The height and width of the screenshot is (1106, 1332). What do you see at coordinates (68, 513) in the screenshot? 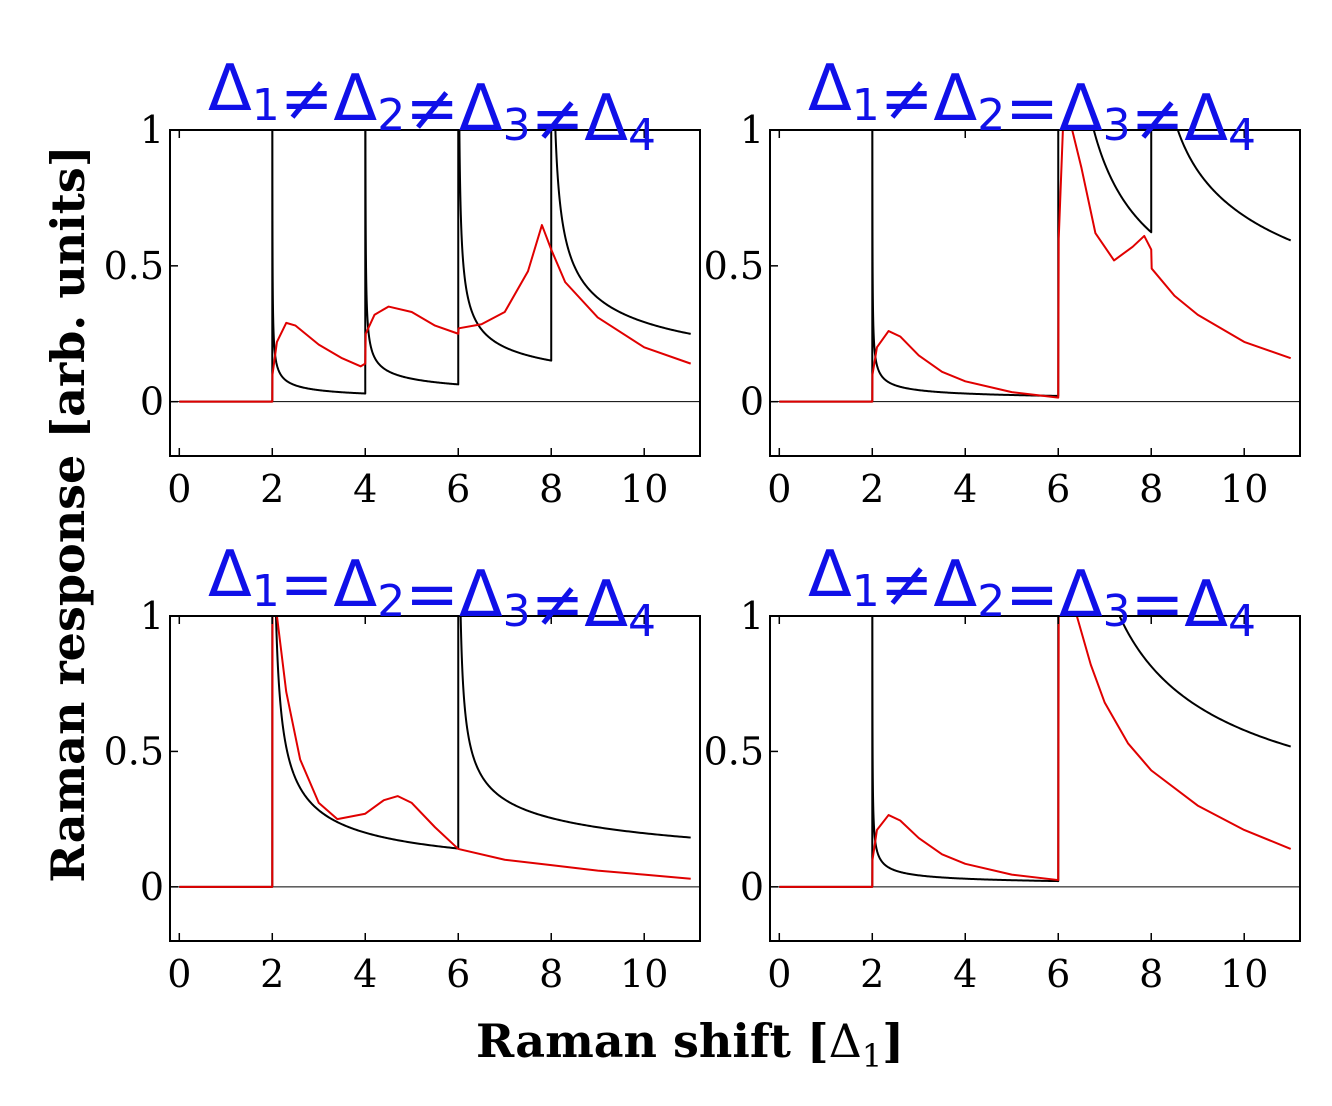
I see `y-axis-label: Raman response [arb. units]` at bounding box center [68, 513].